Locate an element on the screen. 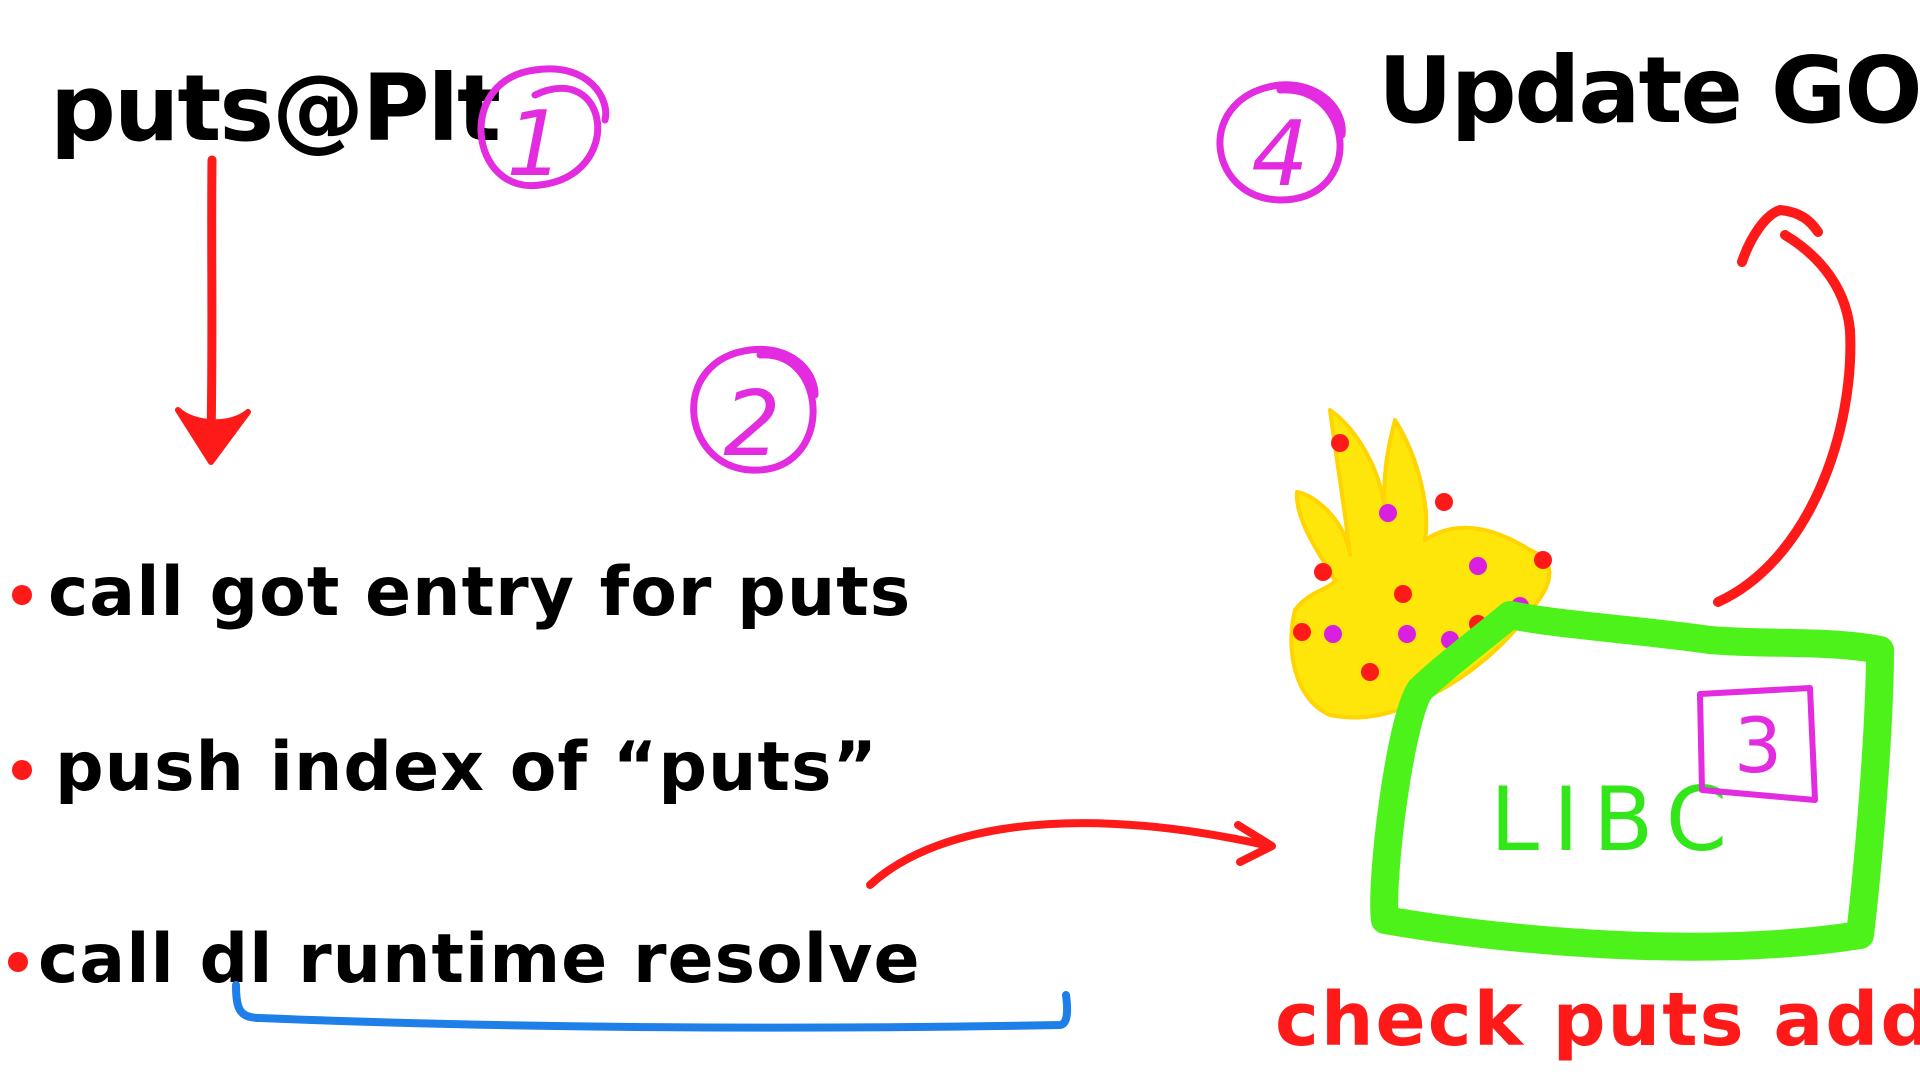 Image resolution: width=1920 pixels, height=1080 pixels. step-text: call got entry for puts is located at coordinates (479, 592).